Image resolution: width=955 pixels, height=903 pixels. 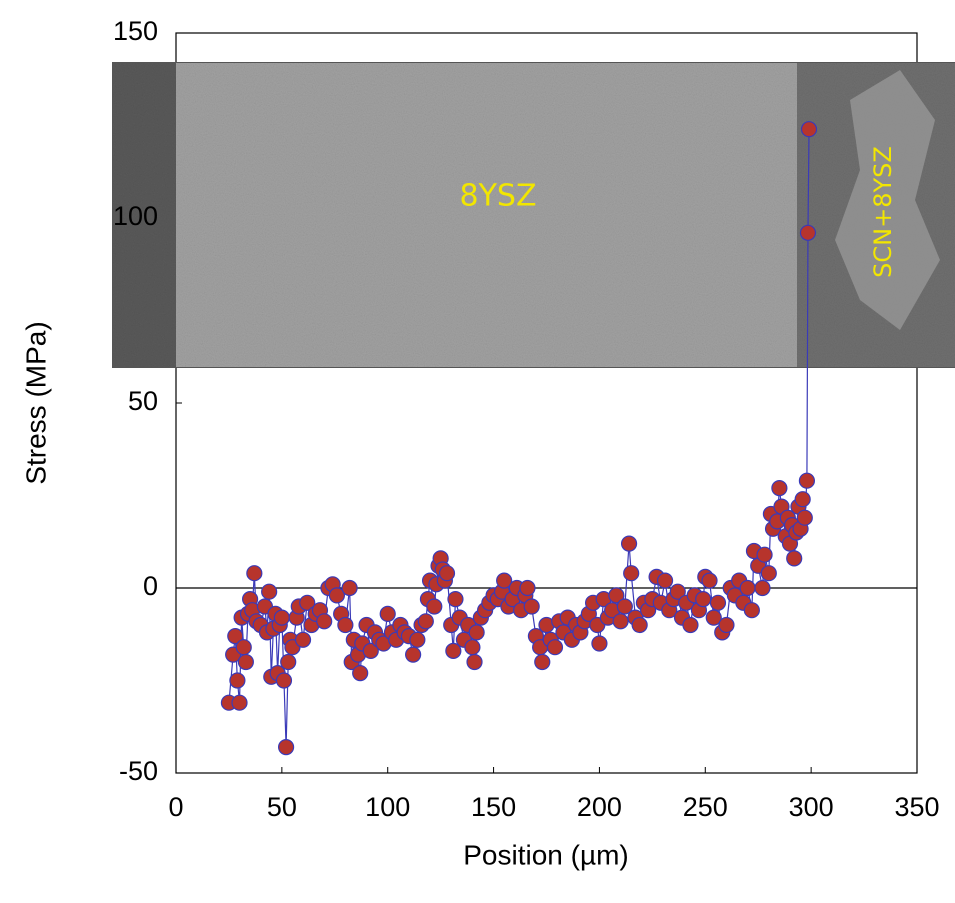 I want to click on x-tick-label: 350, so click(x=916, y=807).